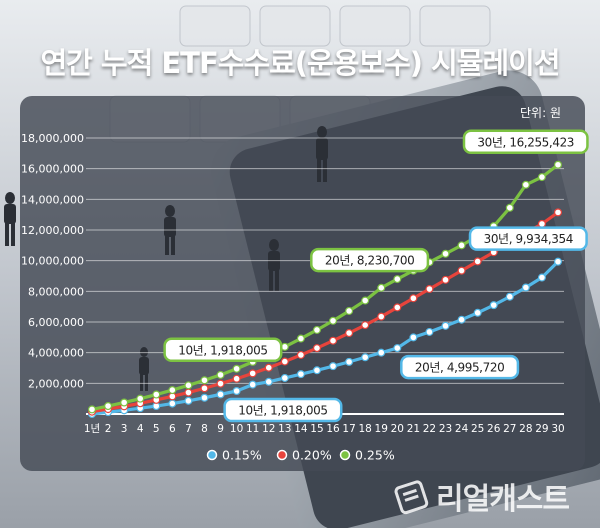  Describe the element at coordinates (92, 429) in the screenshot. I see `x-tick-label: 1년` at that location.